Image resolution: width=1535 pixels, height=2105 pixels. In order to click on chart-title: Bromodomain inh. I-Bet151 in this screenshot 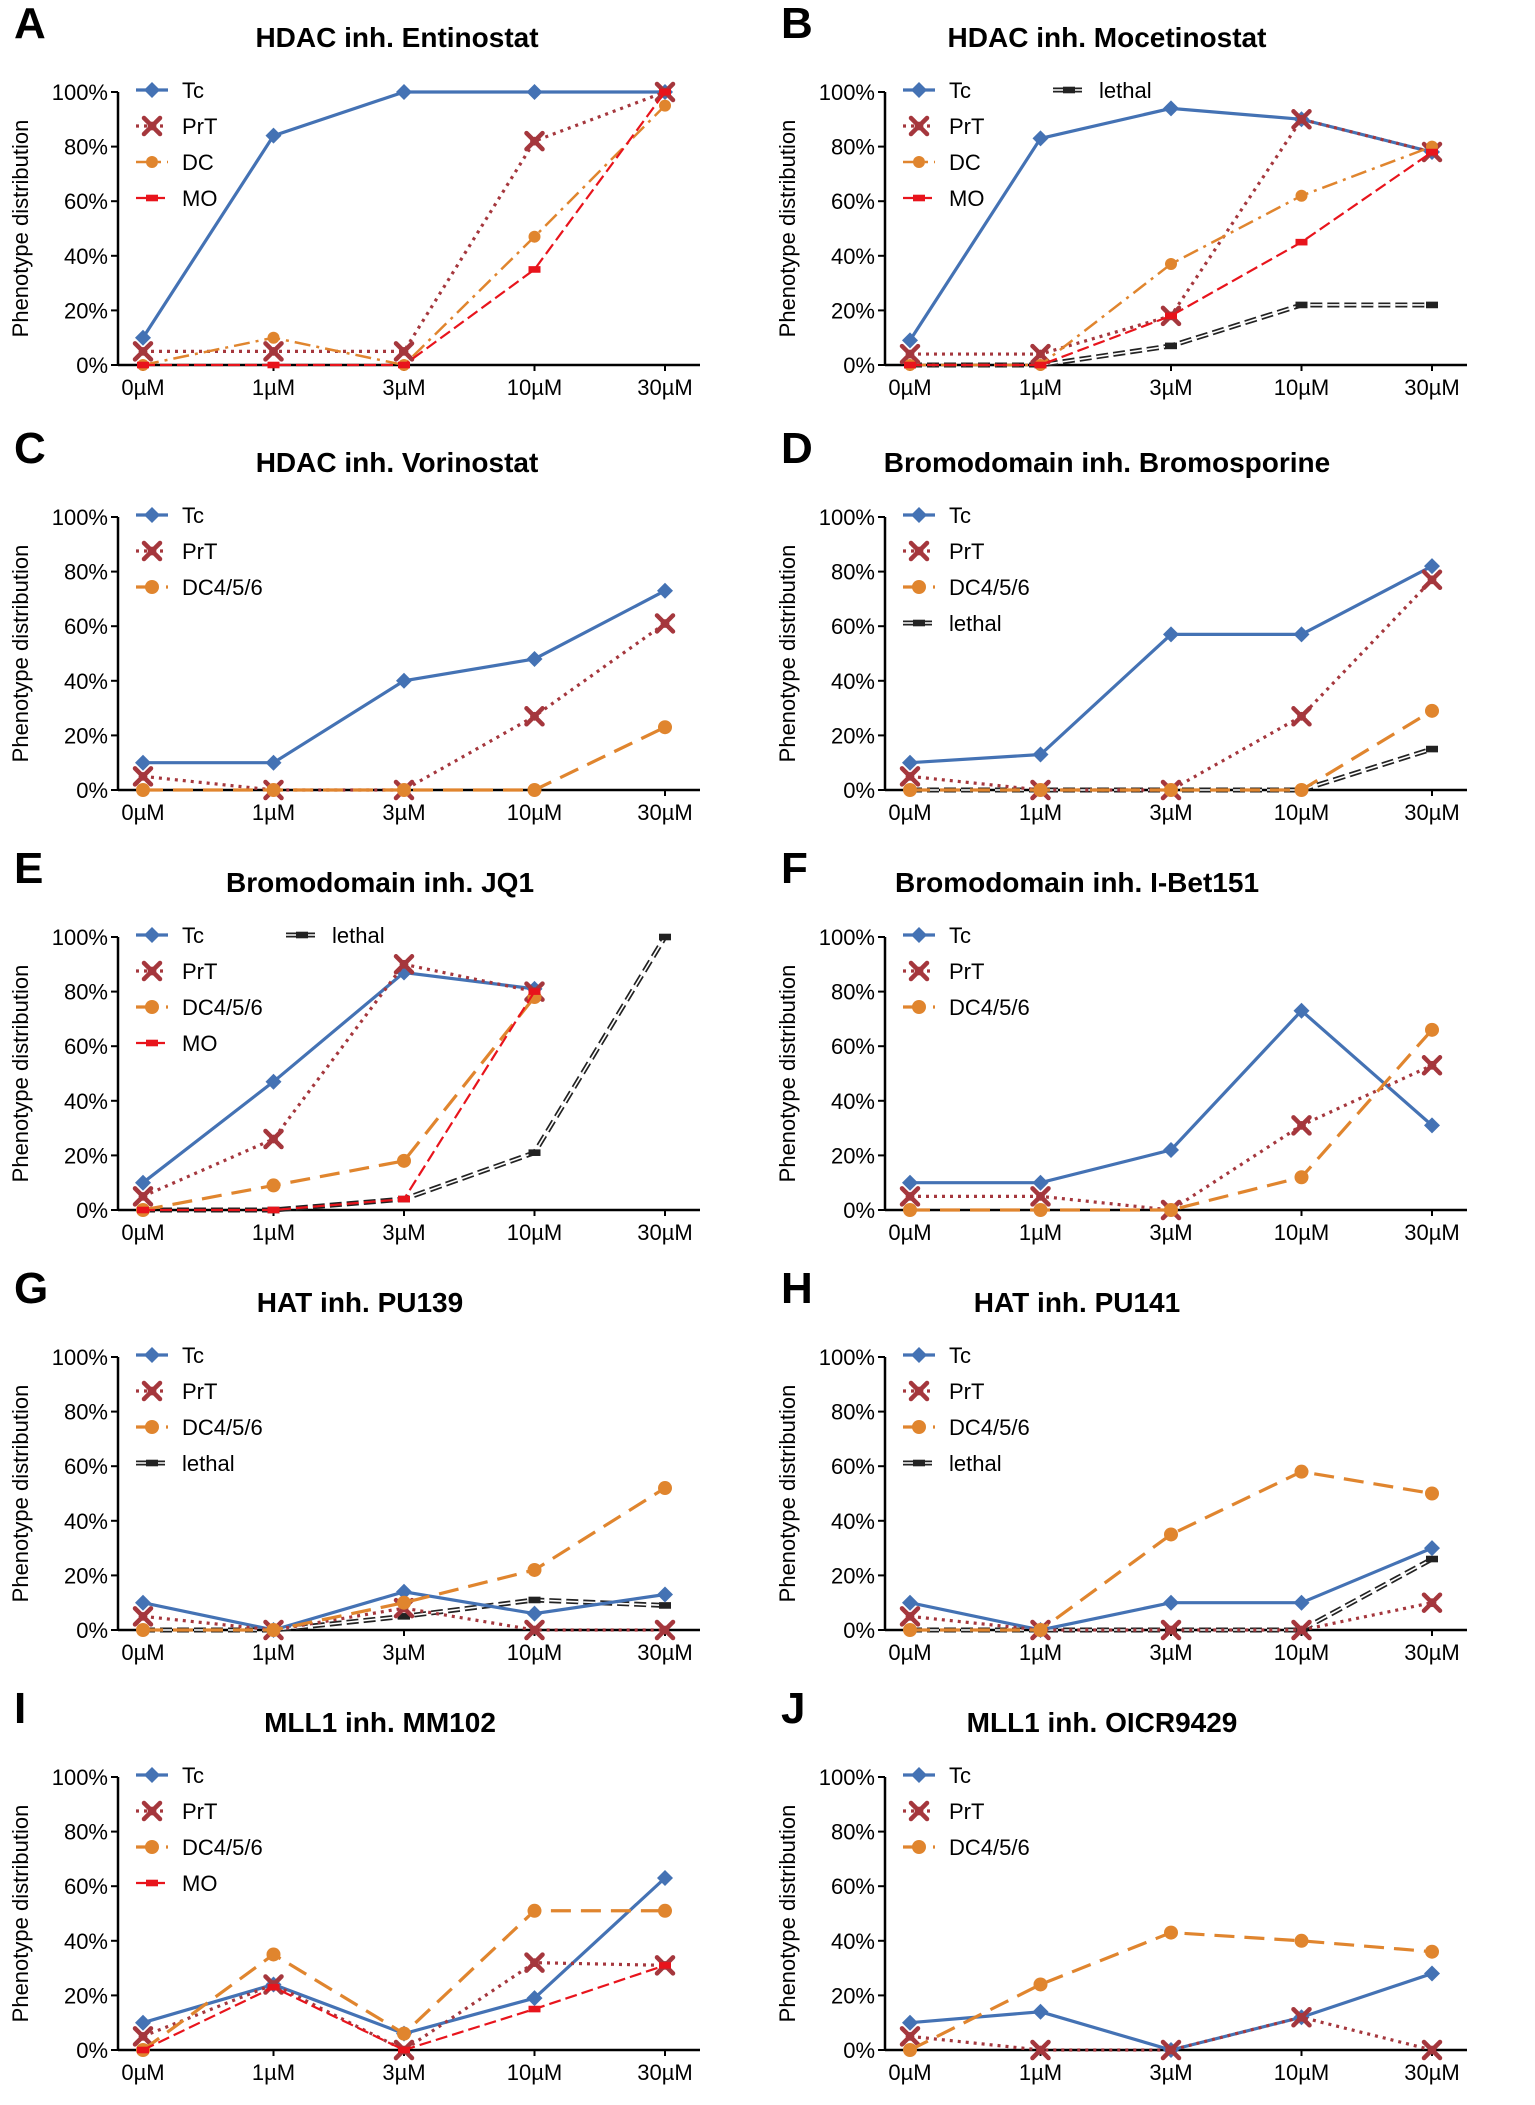, I will do `click(1077, 882)`.